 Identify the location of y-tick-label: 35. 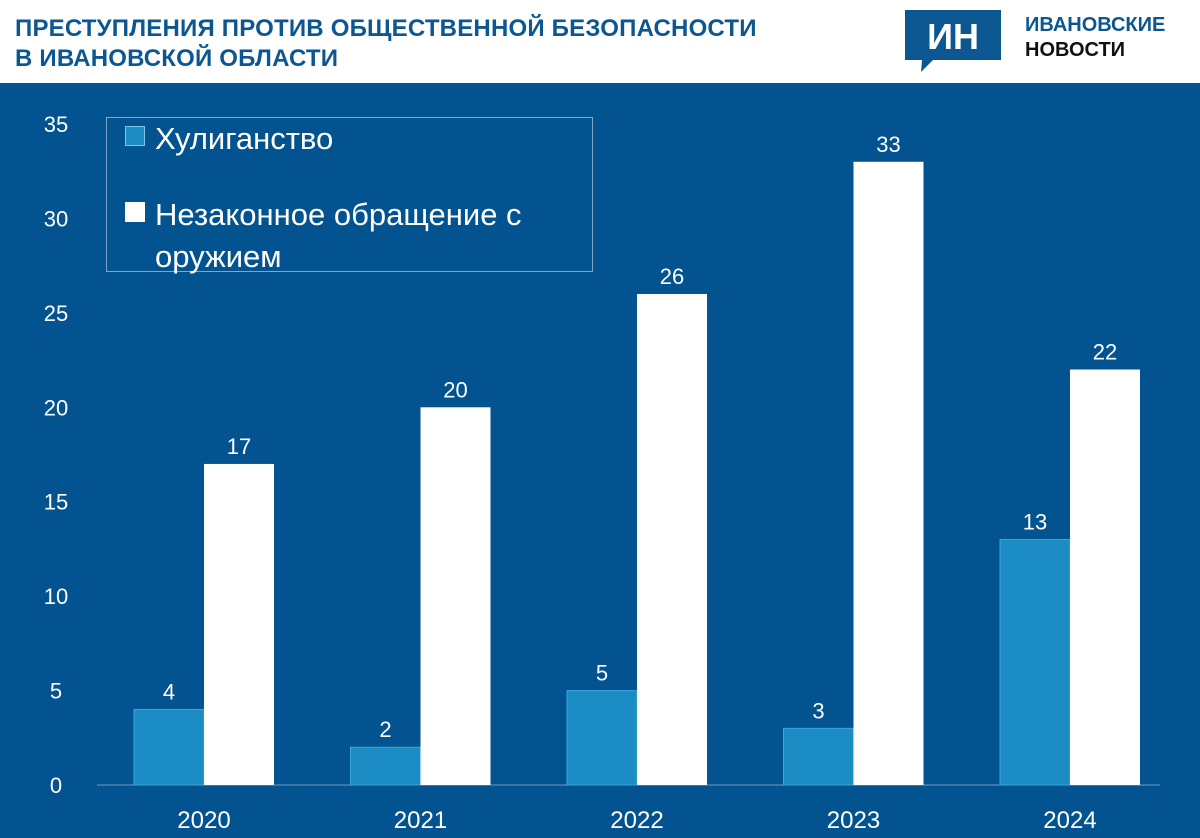
(56, 124).